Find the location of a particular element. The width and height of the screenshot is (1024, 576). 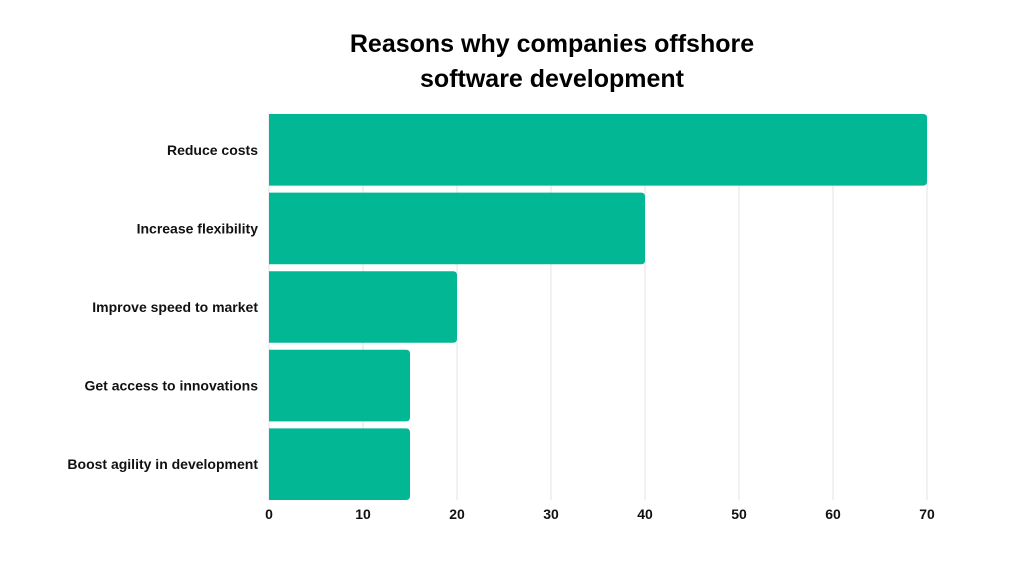

x-tick-label: 40 is located at coordinates (645, 514).